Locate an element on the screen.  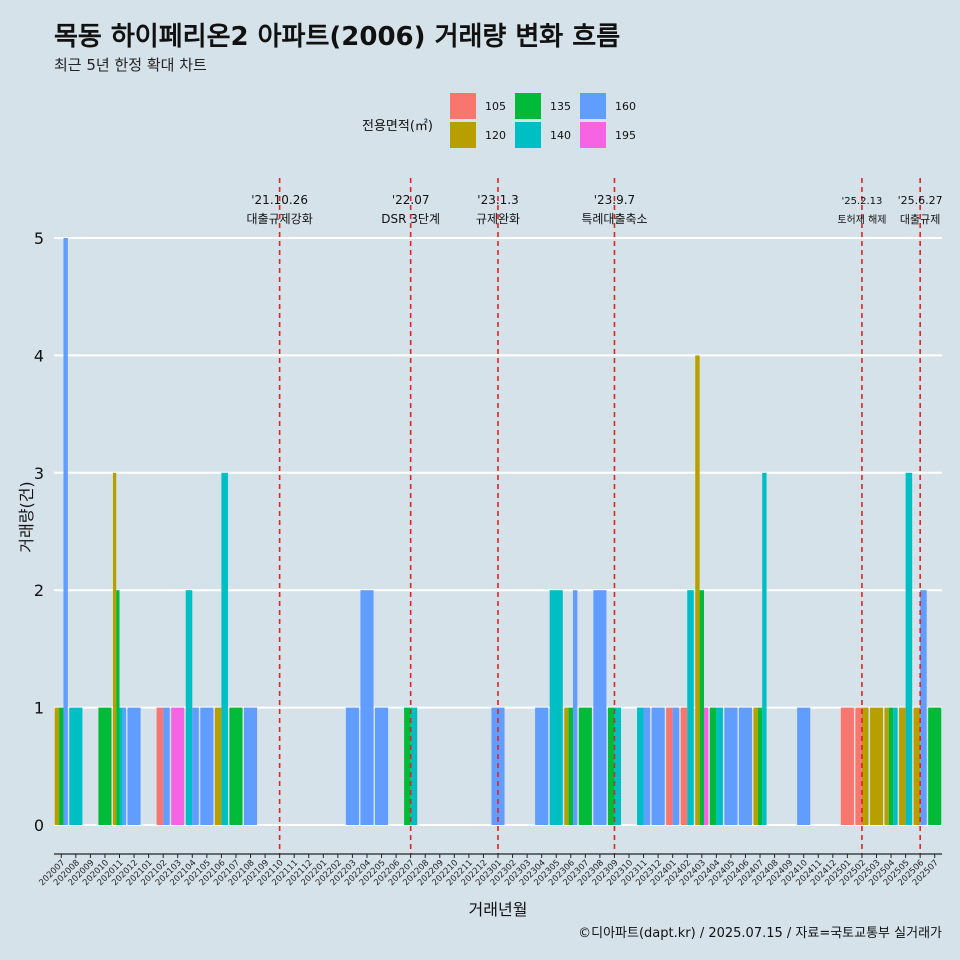
legend-label-135: 135 is located at coordinates (560, 106).